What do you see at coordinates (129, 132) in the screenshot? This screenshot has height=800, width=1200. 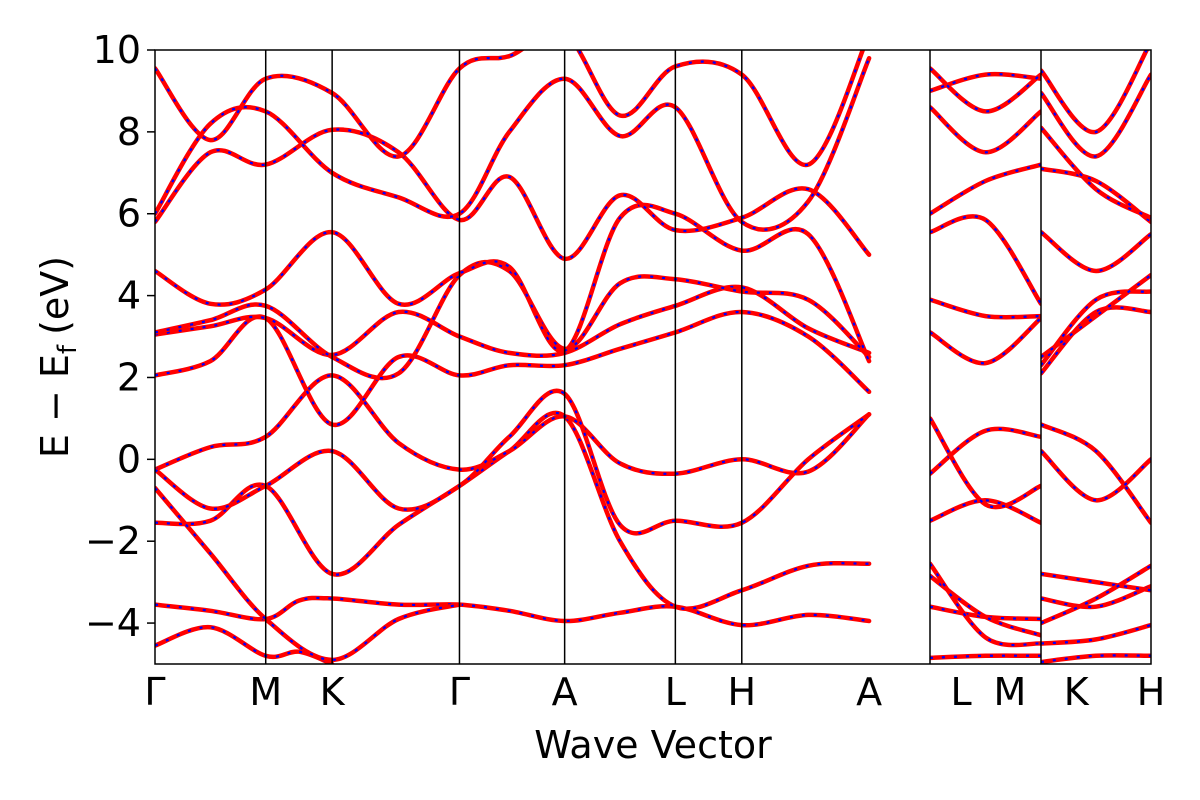 I see `y-tick-label: 8` at bounding box center [129, 132].